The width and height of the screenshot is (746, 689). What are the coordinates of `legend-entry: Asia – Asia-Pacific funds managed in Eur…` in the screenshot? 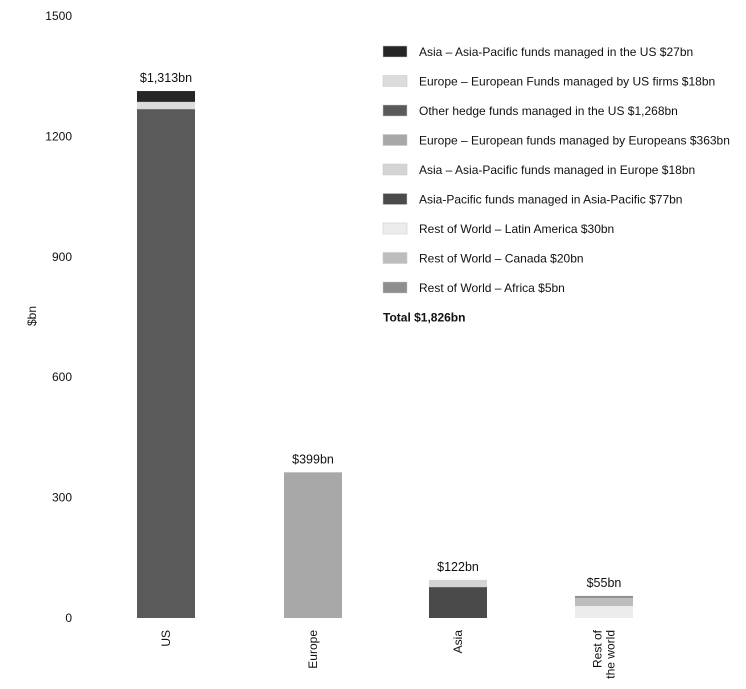 It's located at (557, 170).